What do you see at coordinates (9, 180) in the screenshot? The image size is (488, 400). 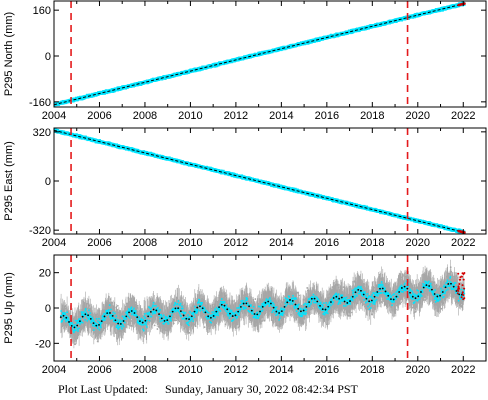 I see `y-axis-label: P295 East (mm)` at bounding box center [9, 180].